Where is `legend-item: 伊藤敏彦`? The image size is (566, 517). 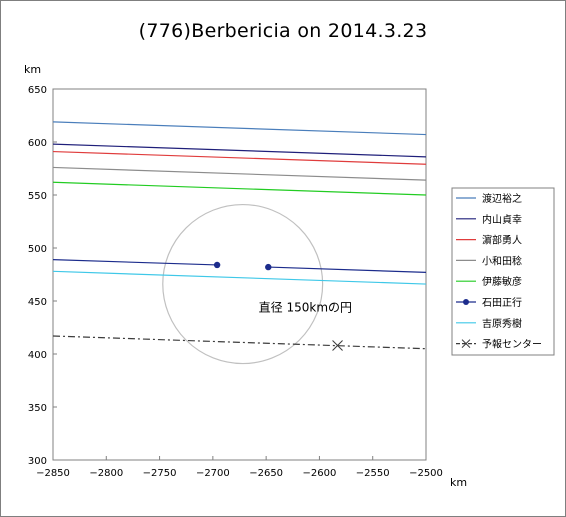
legend-item: 伊藤敏彦 is located at coordinates (489, 281).